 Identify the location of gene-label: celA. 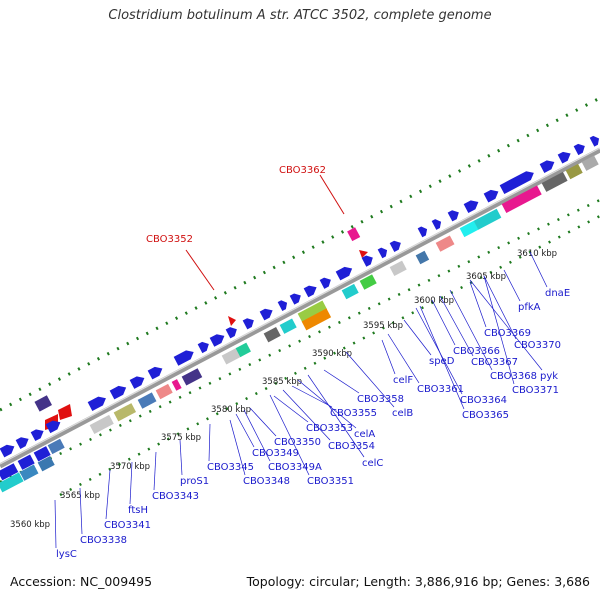
(364, 434).